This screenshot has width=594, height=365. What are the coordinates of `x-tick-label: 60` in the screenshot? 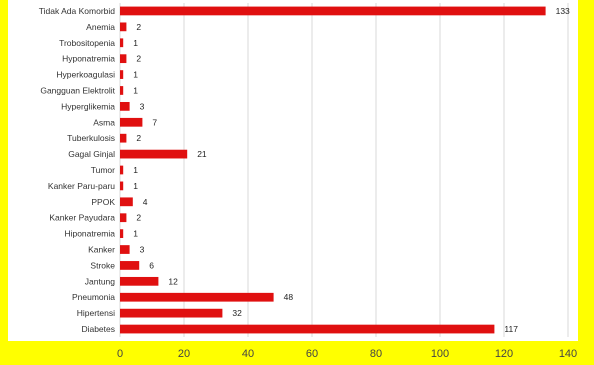 It's located at (312, 354).